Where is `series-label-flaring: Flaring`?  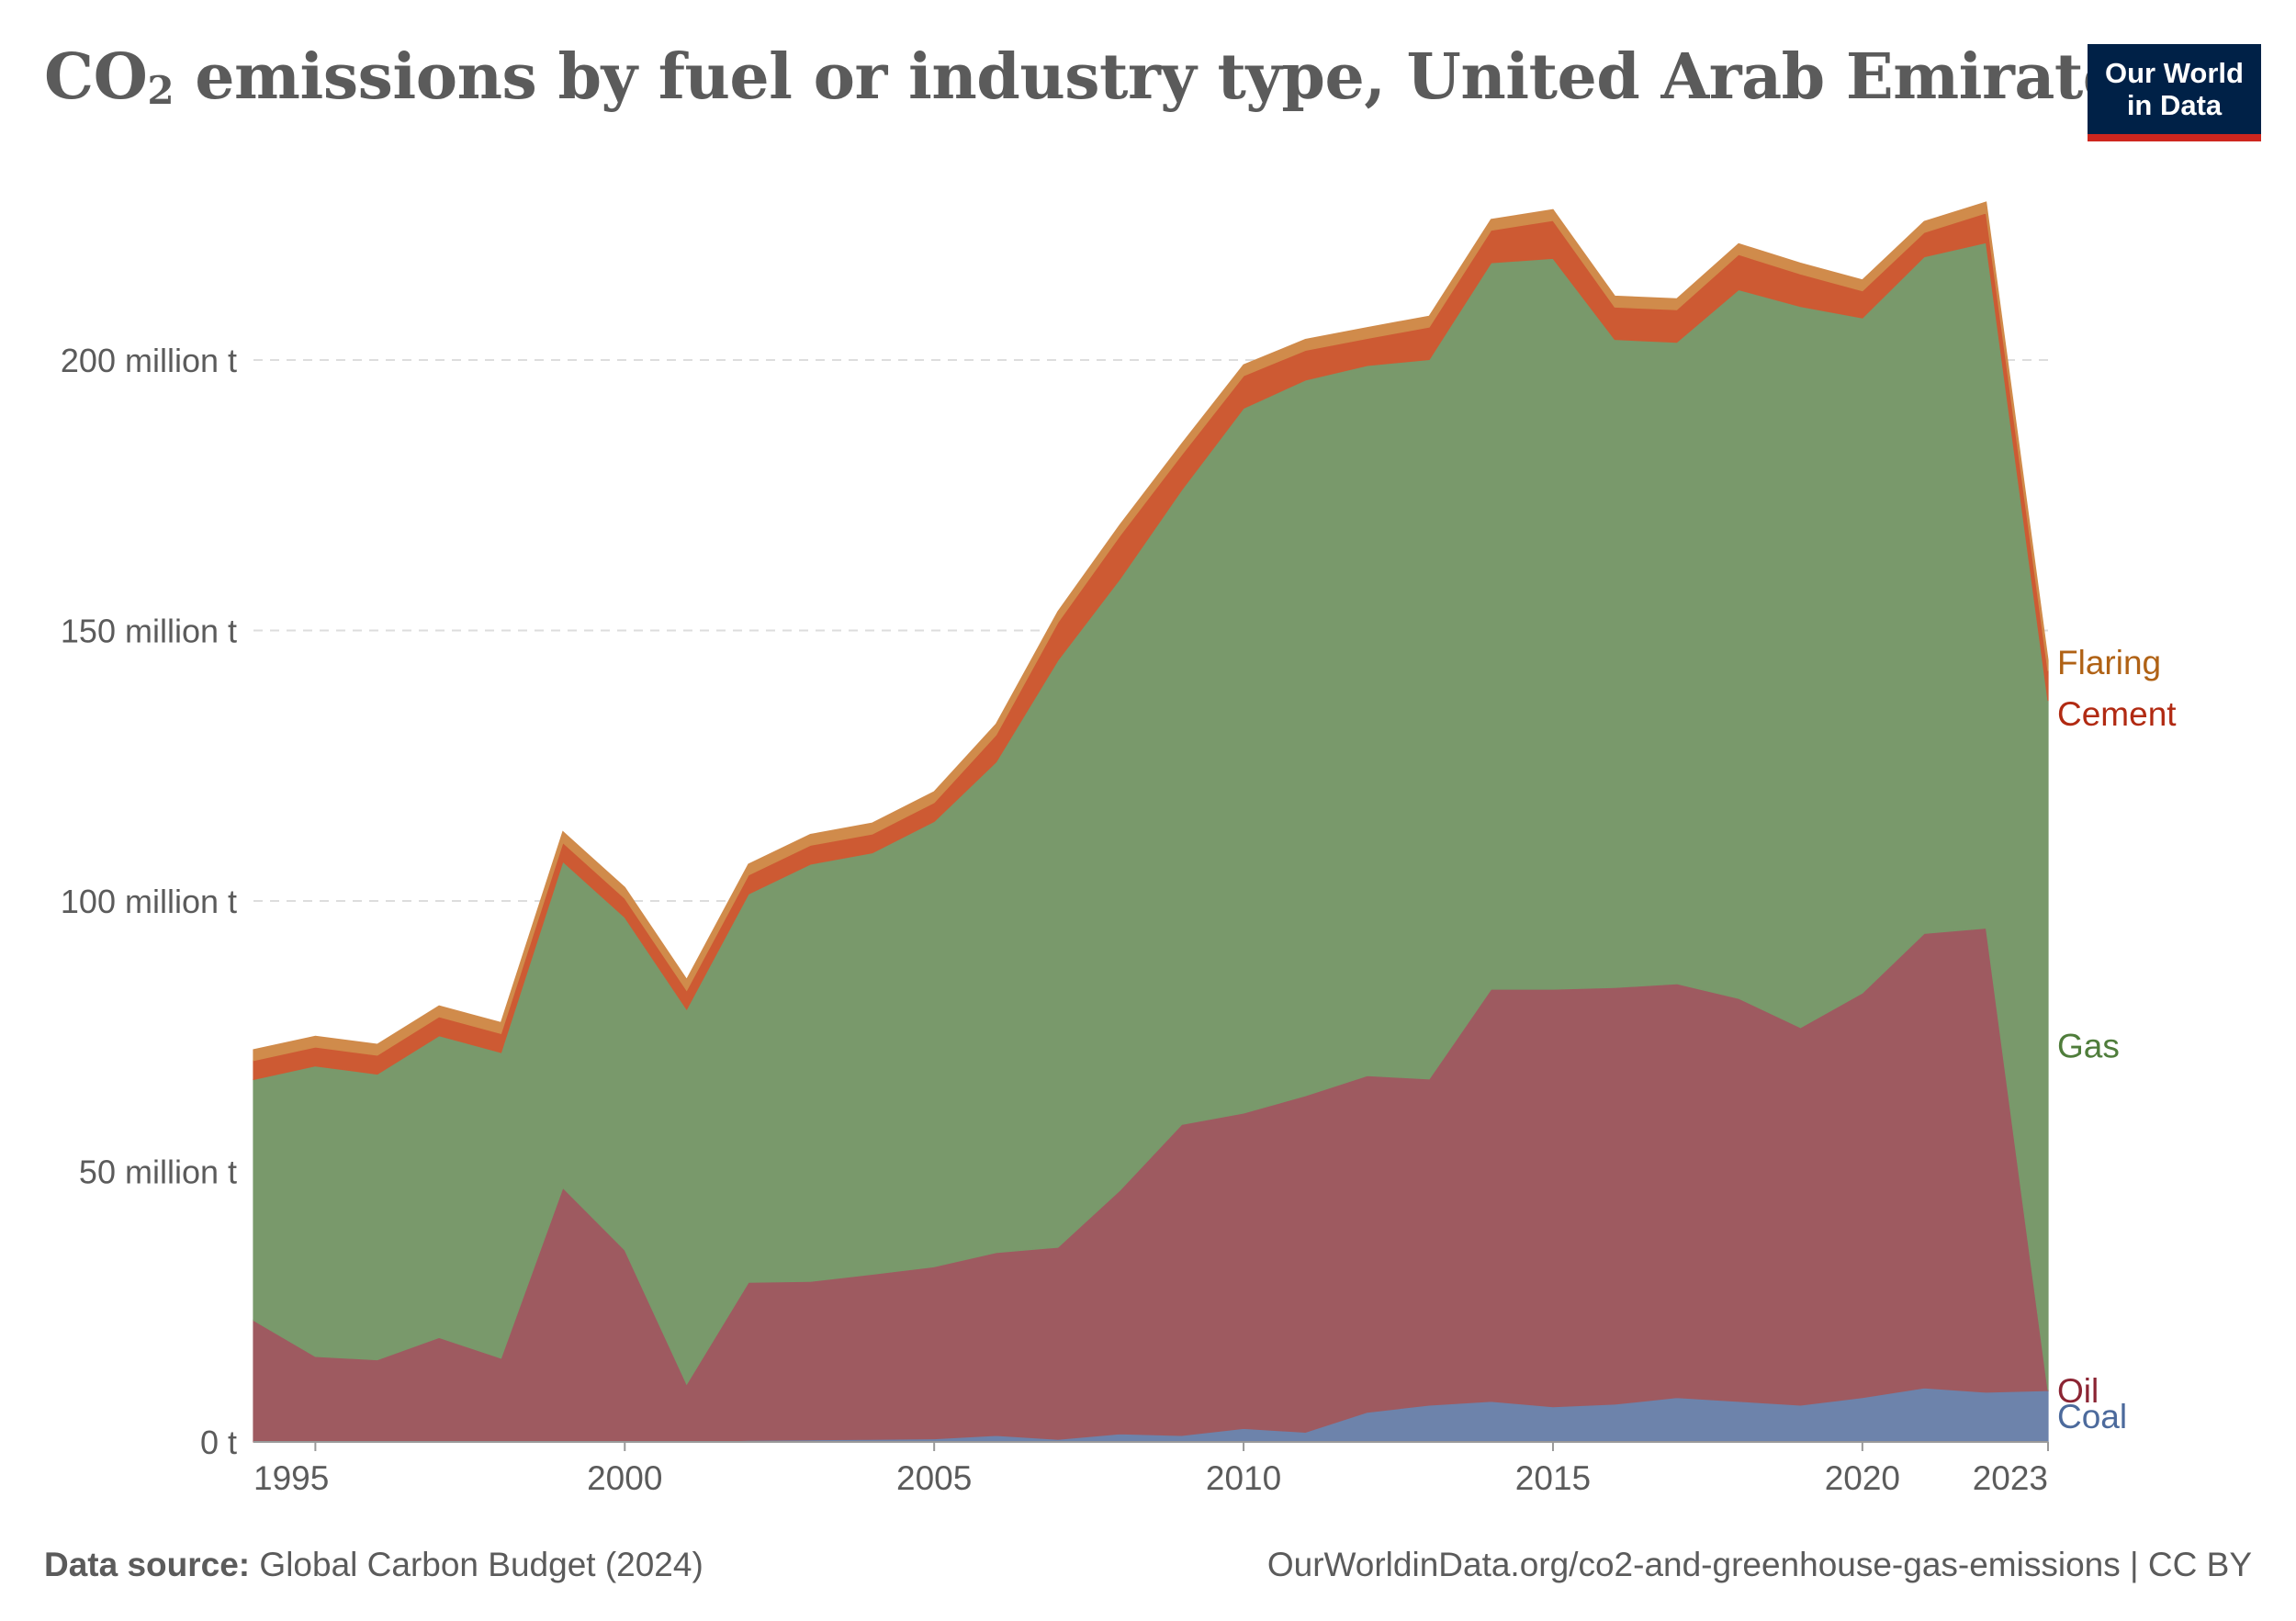 series-label-flaring: Flaring is located at coordinates (2109, 662).